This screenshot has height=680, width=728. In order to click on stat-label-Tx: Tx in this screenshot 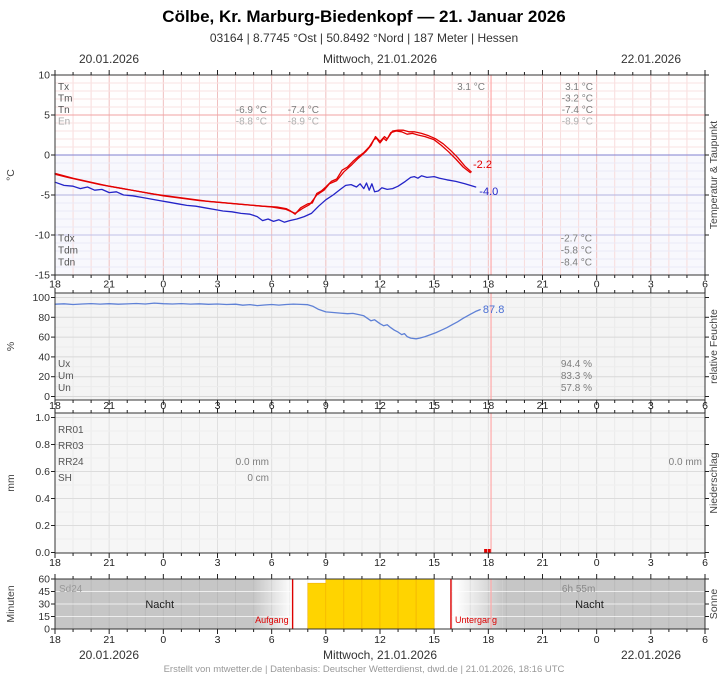, I will do `click(63, 87)`.